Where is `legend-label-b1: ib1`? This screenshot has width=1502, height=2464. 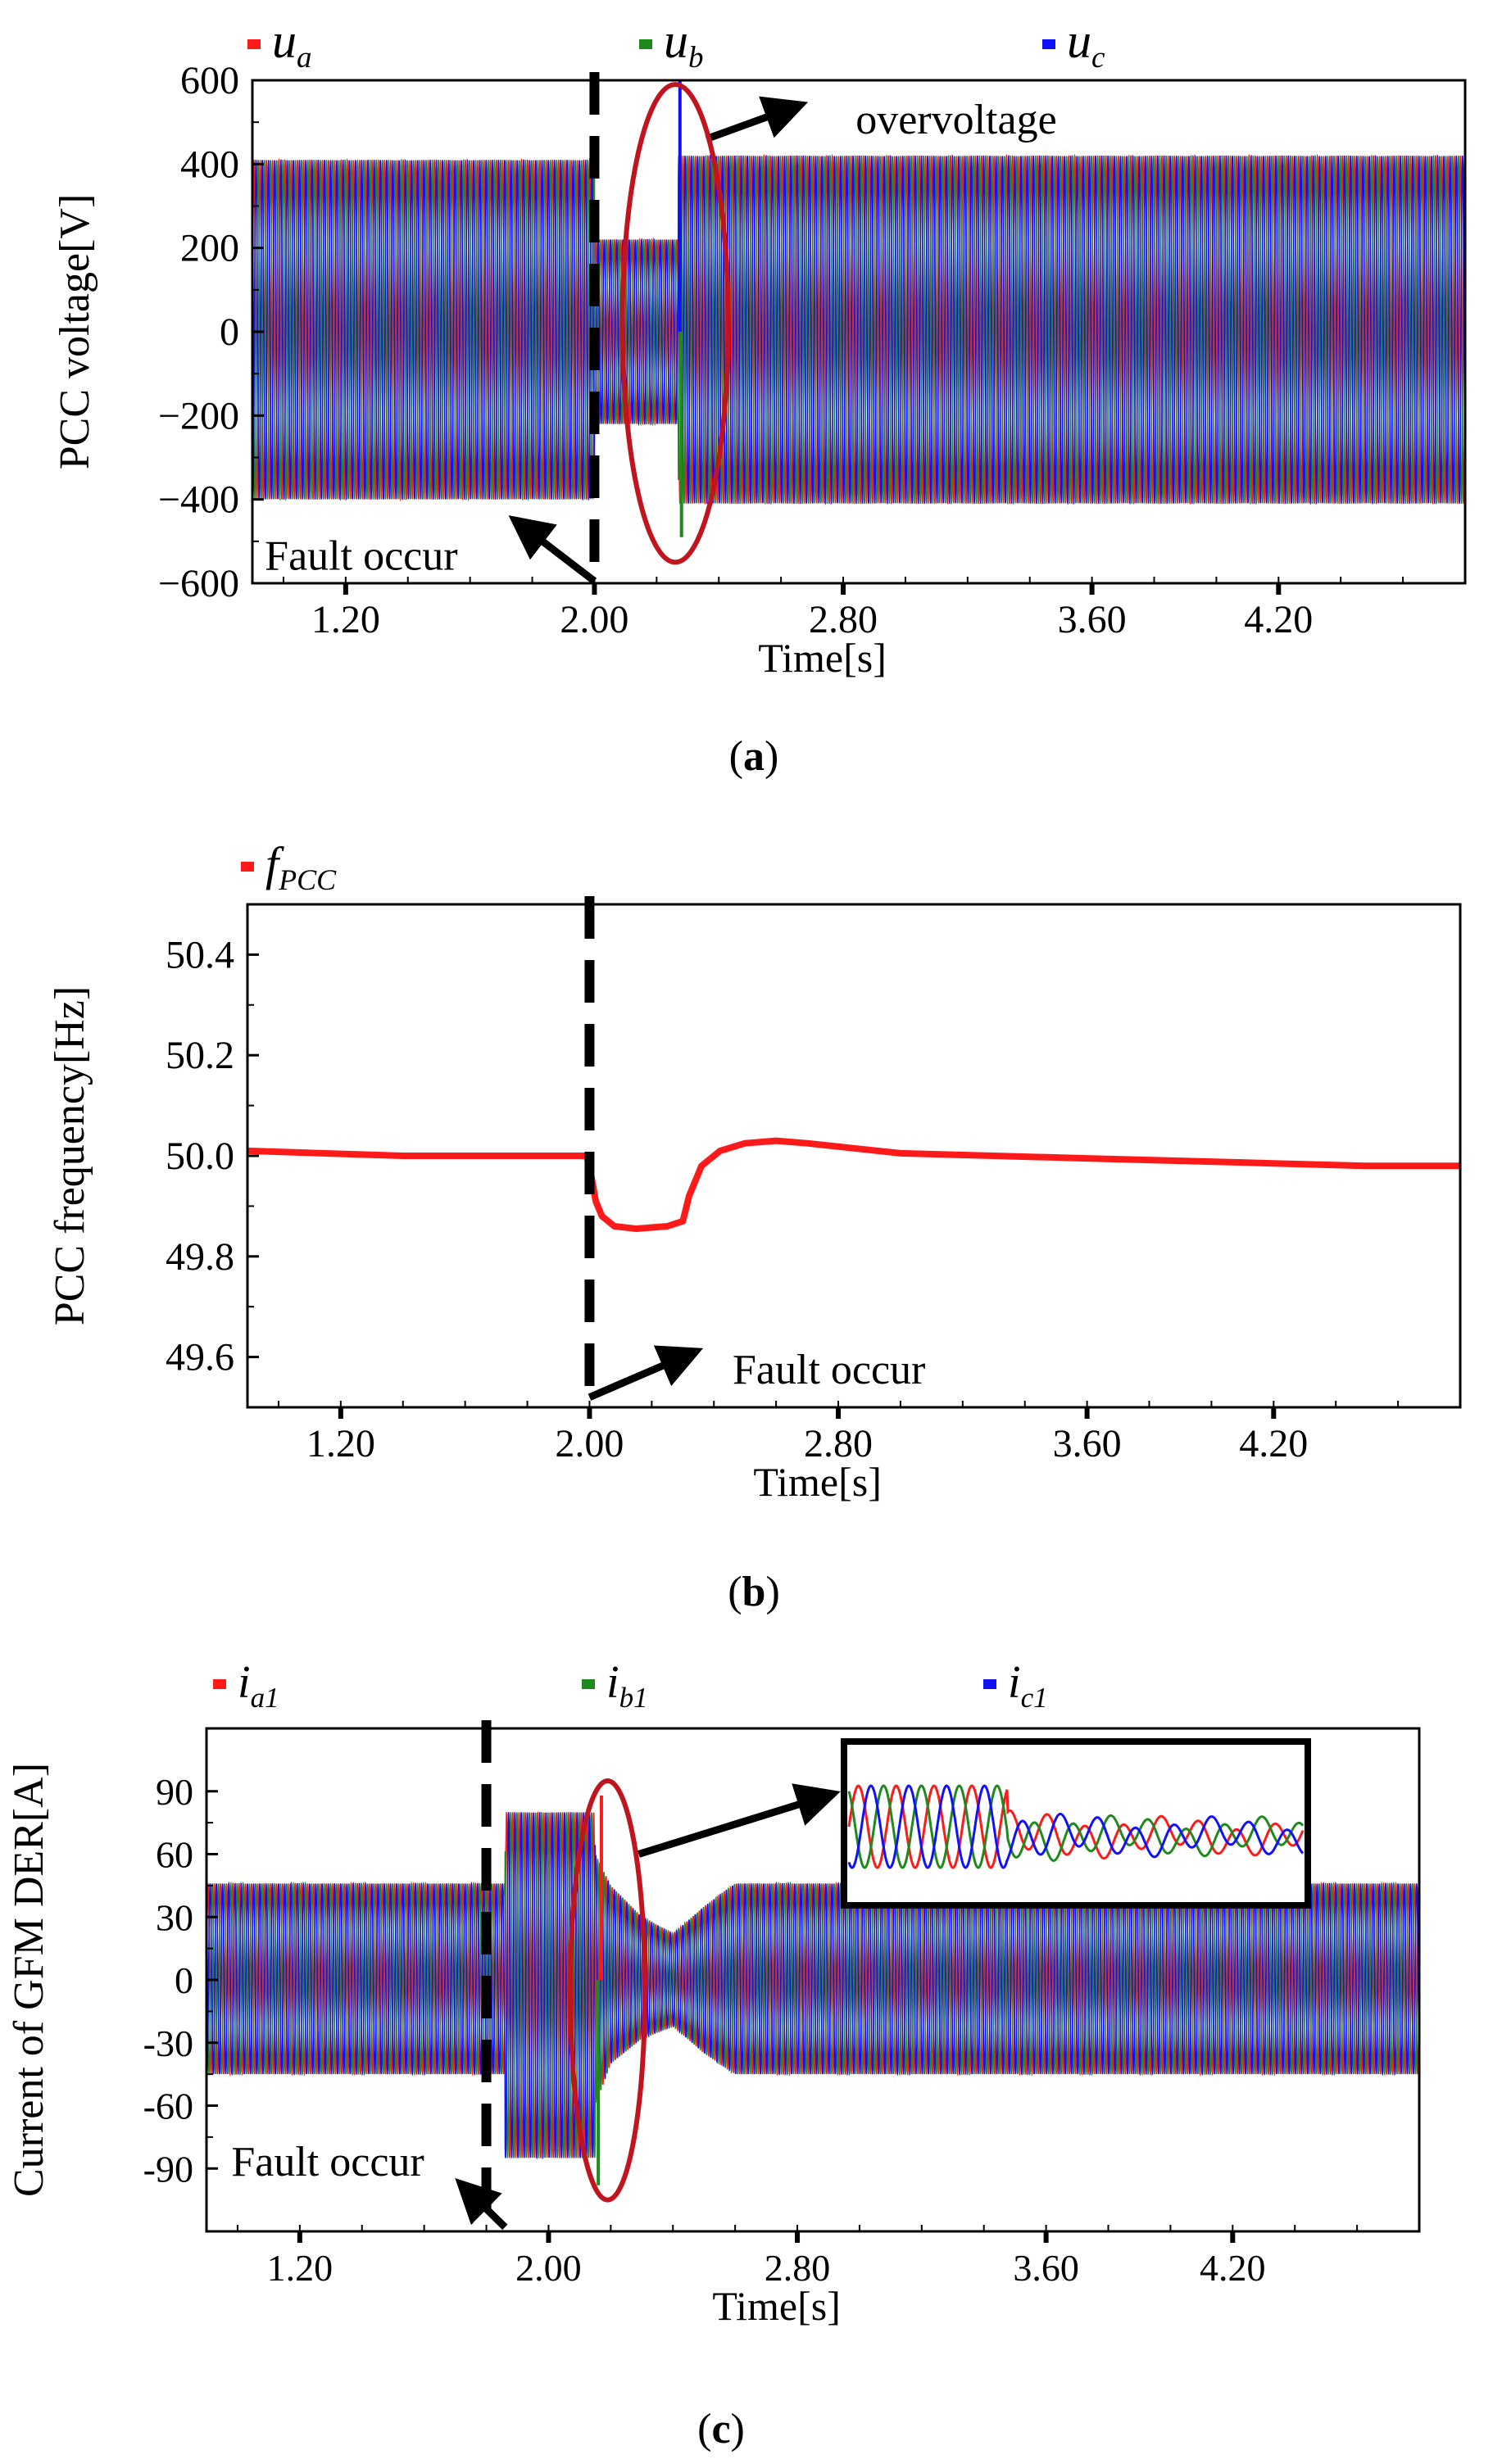
legend-label-b1: ib1 is located at coordinates (627, 1686).